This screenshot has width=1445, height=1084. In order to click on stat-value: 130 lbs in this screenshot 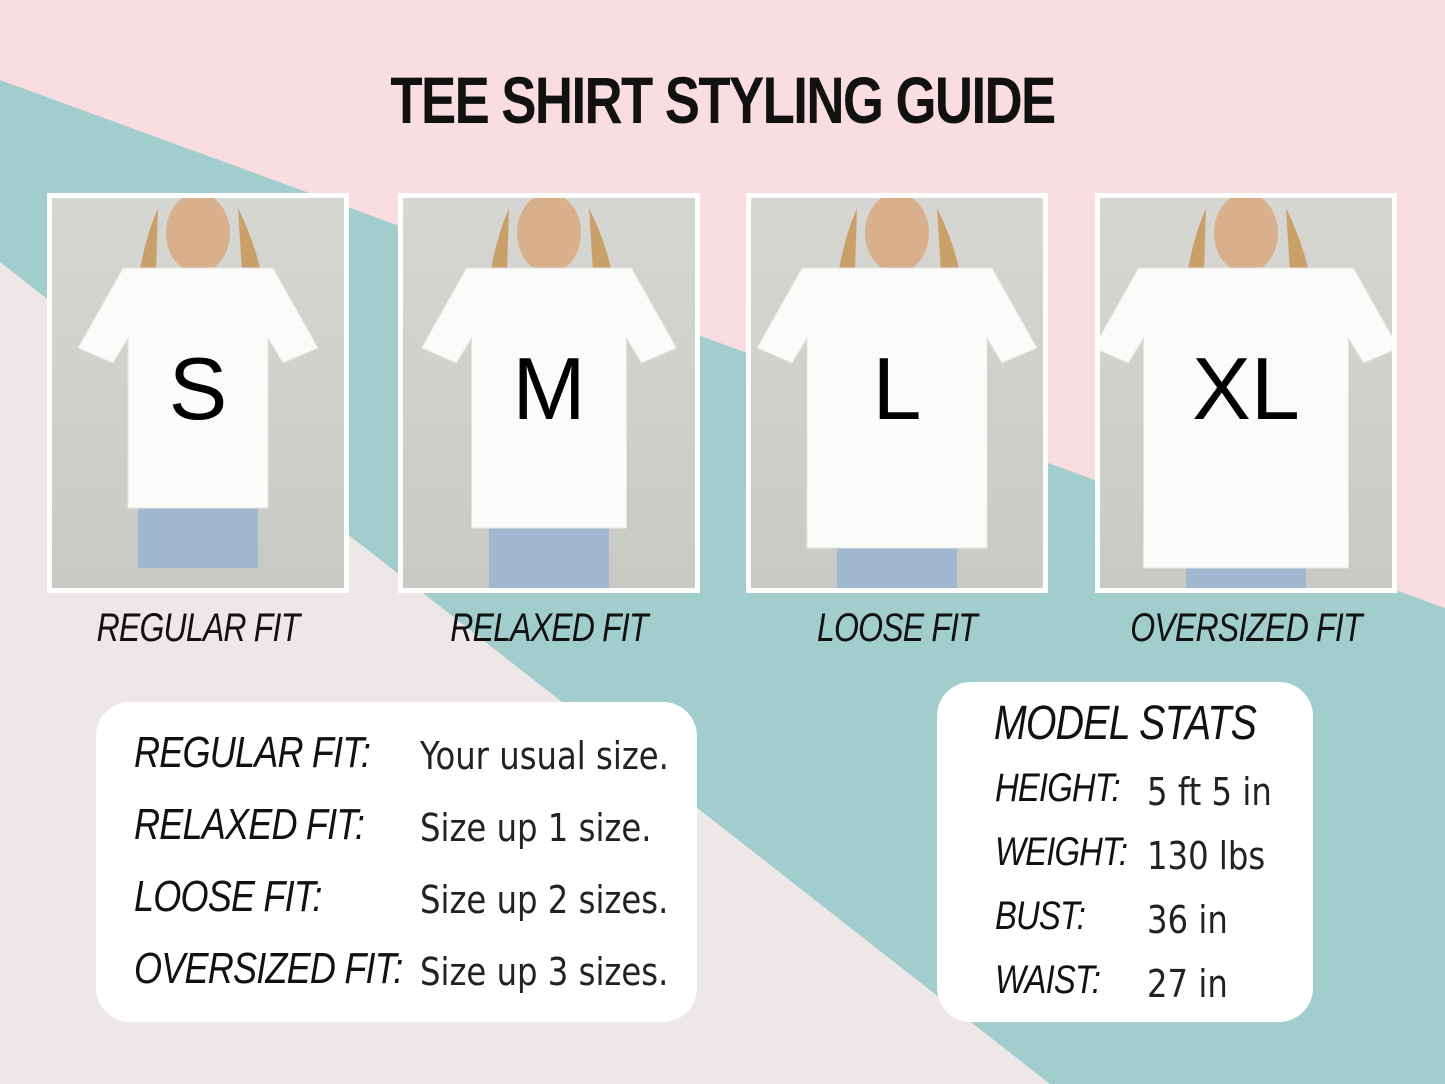, I will do `click(1206, 856)`.